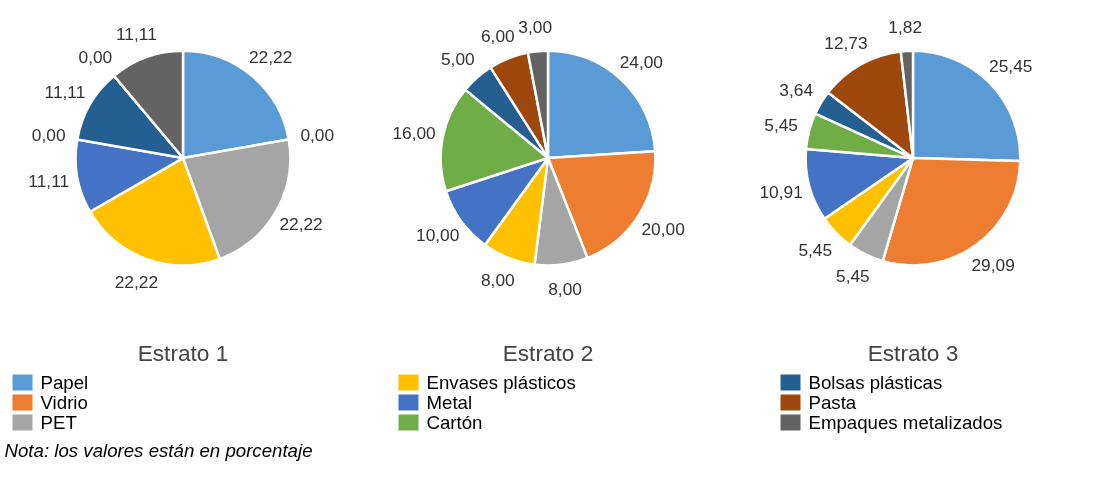  Describe the element at coordinates (875, 382) in the screenshot. I see `legend-label: Bolsas plásticas` at that location.